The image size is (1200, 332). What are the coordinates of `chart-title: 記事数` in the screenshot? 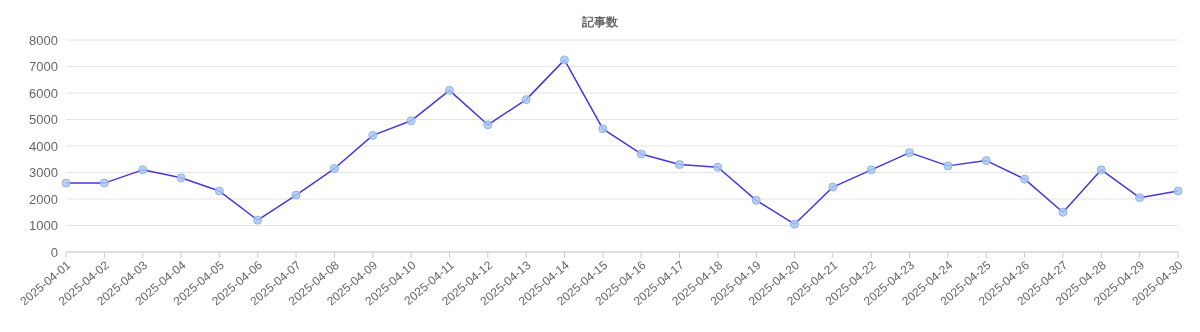 It's located at (600, 22).